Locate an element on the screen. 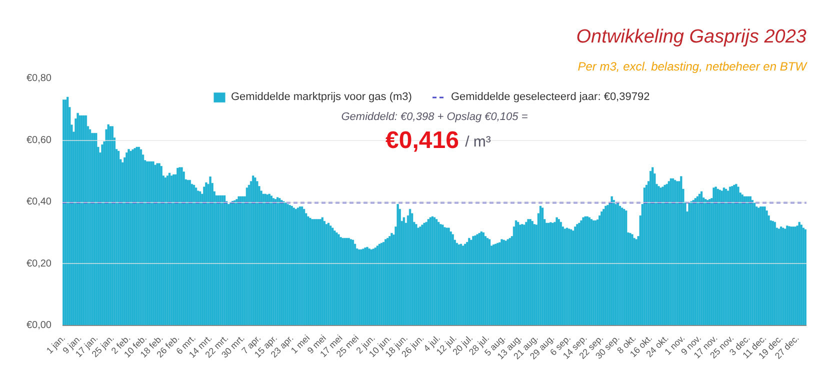 The image size is (838, 382). y-tick-label: €0,60 is located at coordinates (39, 140).